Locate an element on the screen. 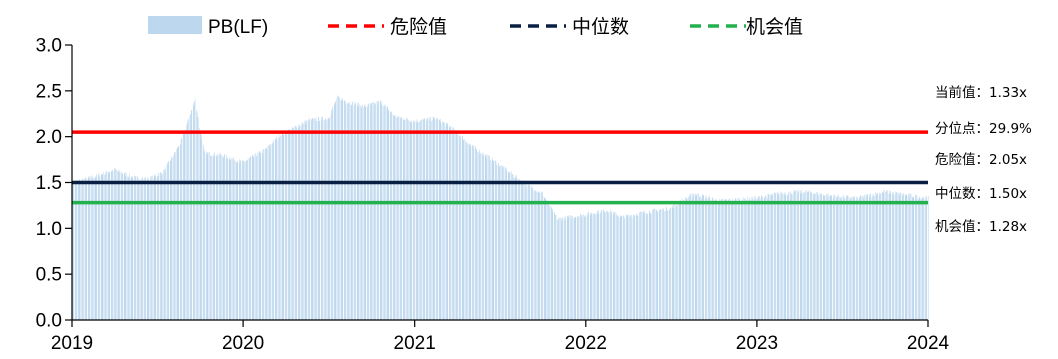  annotation-row: 危险值：2.05x is located at coordinates (981, 160).